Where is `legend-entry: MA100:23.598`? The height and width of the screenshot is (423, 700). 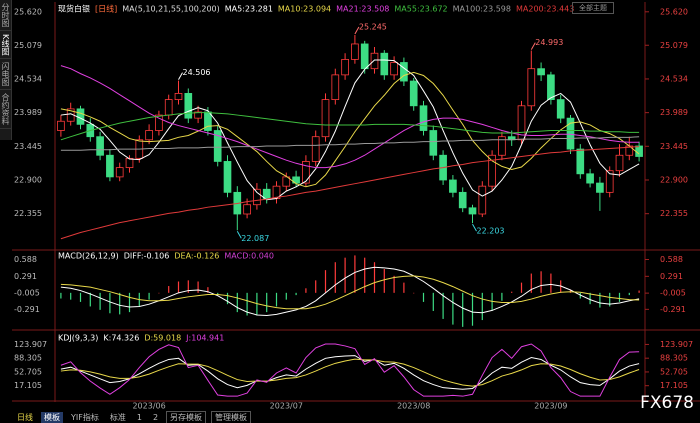 legend-entry: MA100:23.598 is located at coordinates (482, 9).